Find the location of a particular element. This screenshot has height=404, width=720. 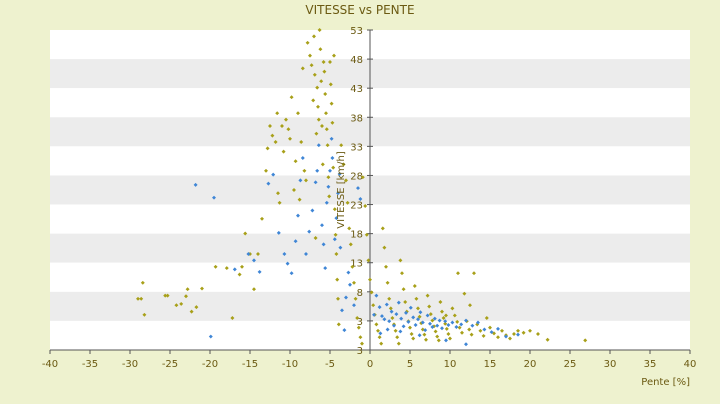

y-tick-label: 13 is located at coordinates (356, 264).